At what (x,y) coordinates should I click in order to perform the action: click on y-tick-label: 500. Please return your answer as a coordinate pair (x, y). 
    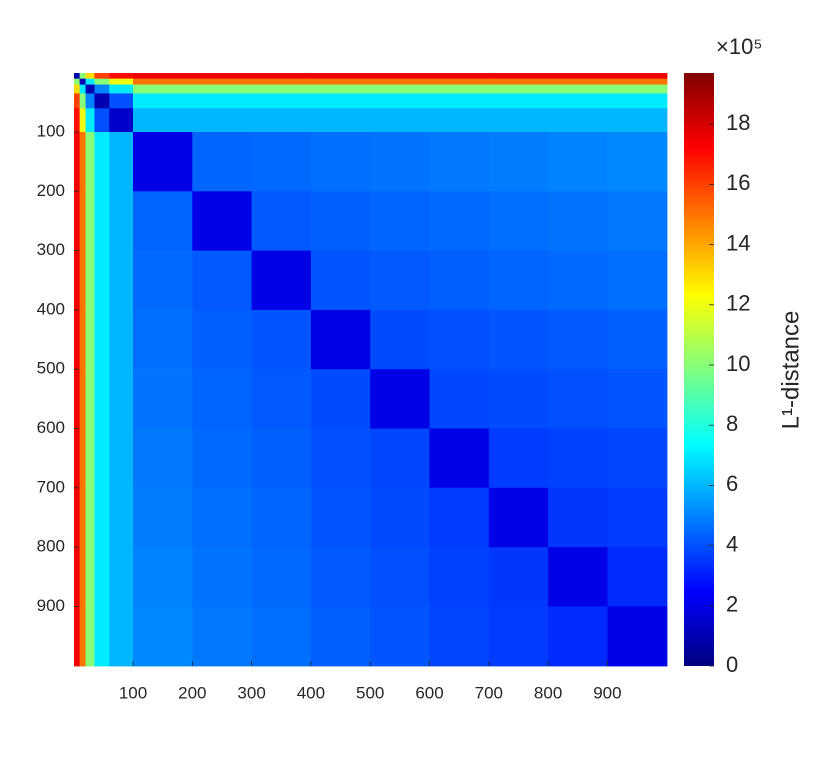
    Looking at the image, I should click on (51, 368).